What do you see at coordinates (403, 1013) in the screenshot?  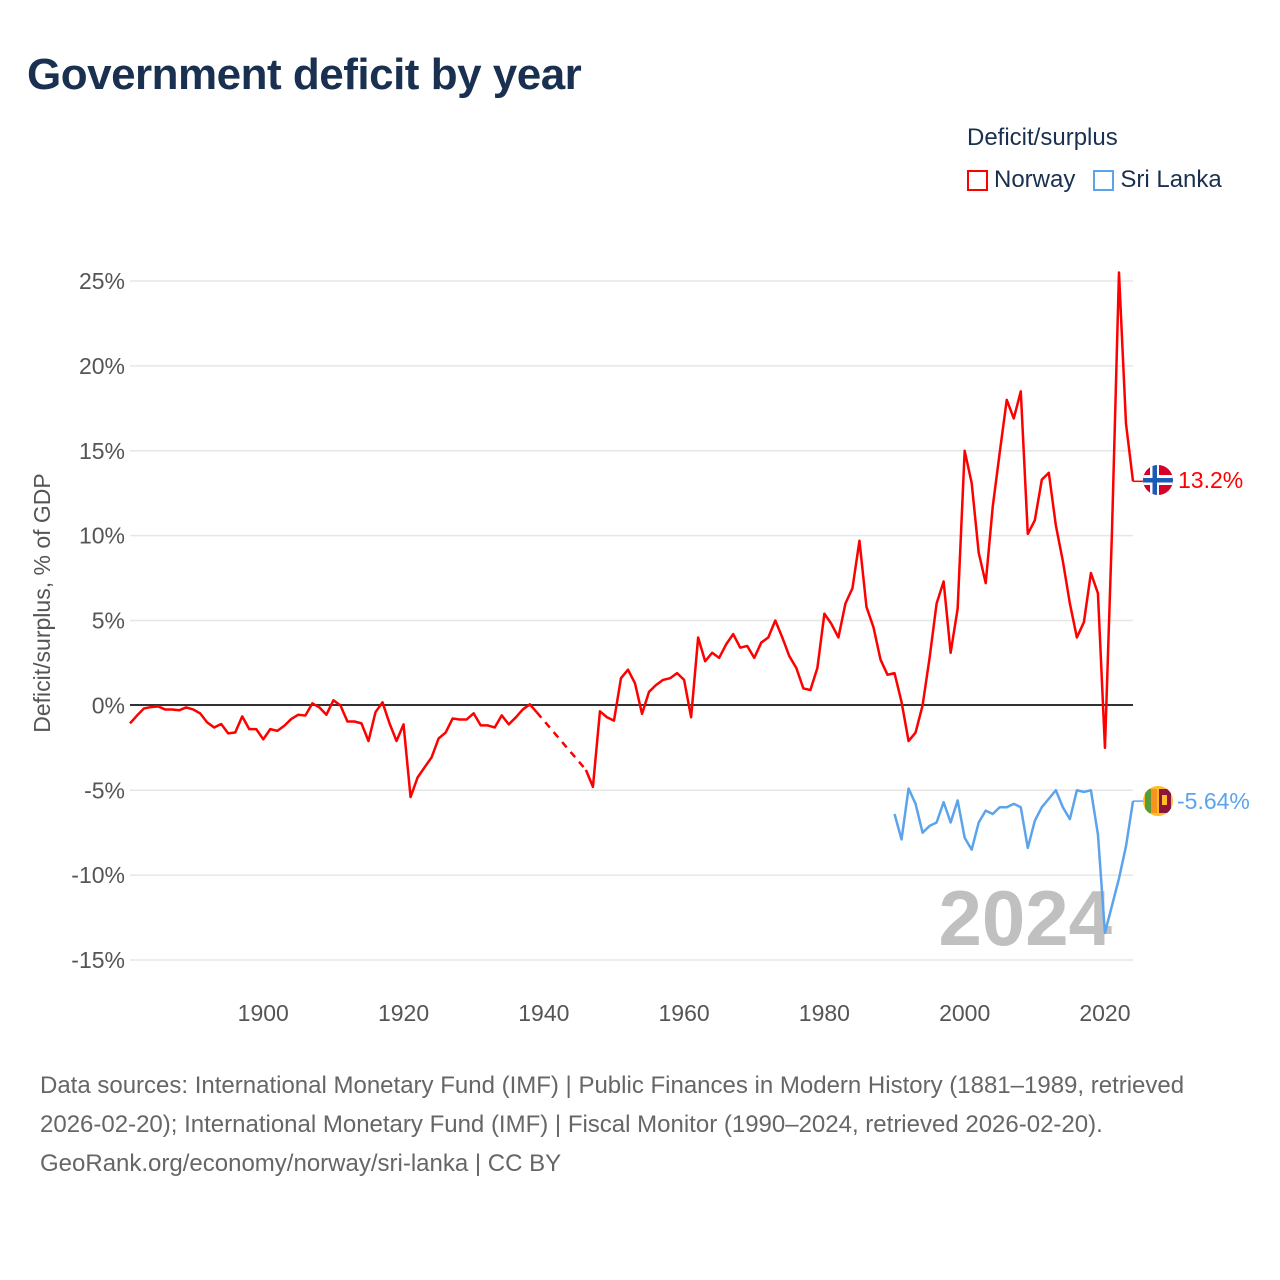 I see `x-tick-label: 1920` at bounding box center [403, 1013].